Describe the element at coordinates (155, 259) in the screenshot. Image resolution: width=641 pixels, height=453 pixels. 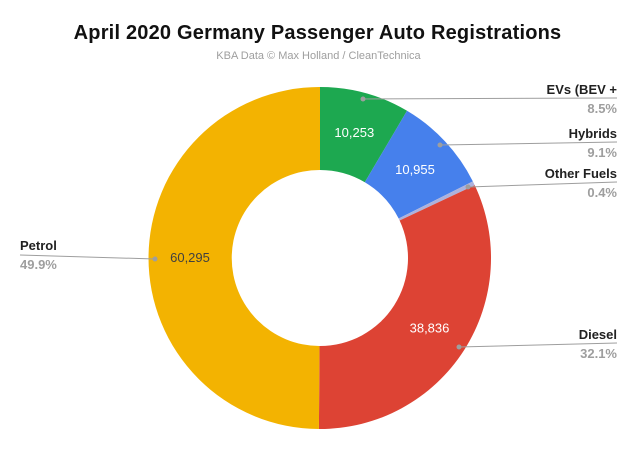
I see `leader-dot-petrol` at that location.